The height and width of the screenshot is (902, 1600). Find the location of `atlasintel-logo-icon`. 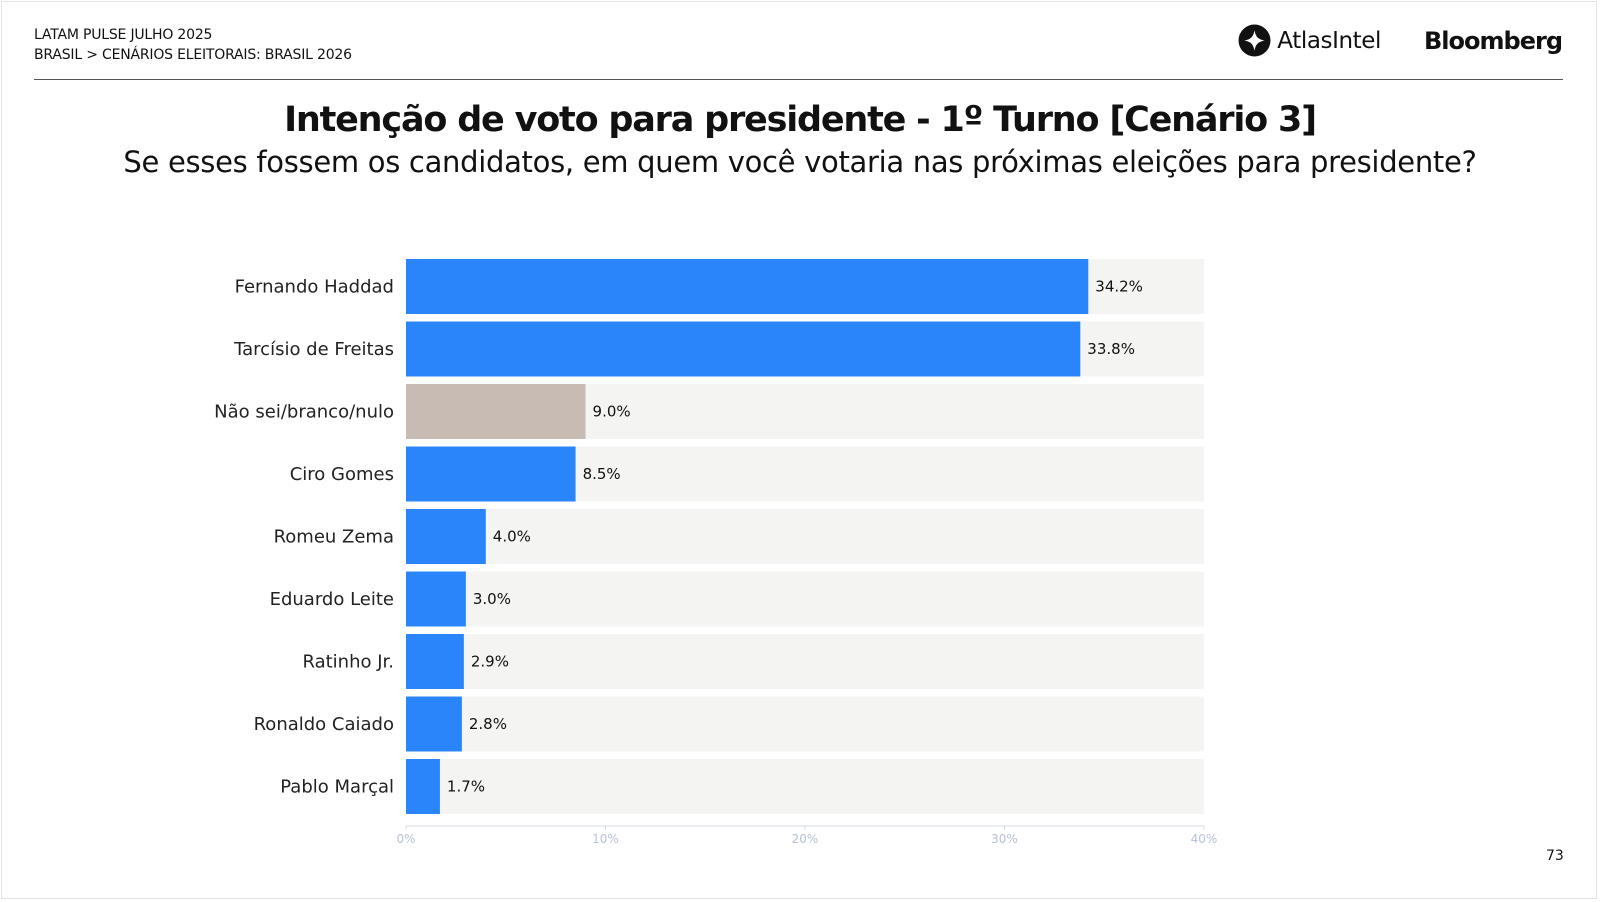

atlasintel-logo-icon is located at coordinates (1254, 40).